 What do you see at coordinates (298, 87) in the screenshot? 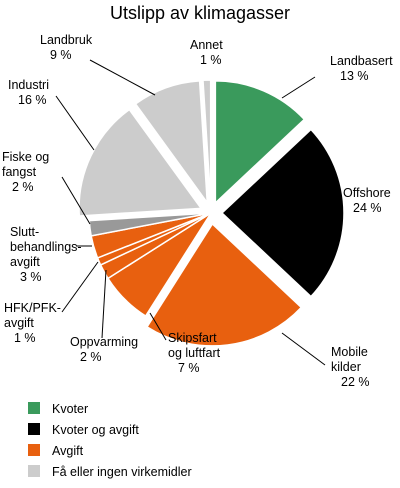
I see `leader-line-landbasert` at bounding box center [298, 87].